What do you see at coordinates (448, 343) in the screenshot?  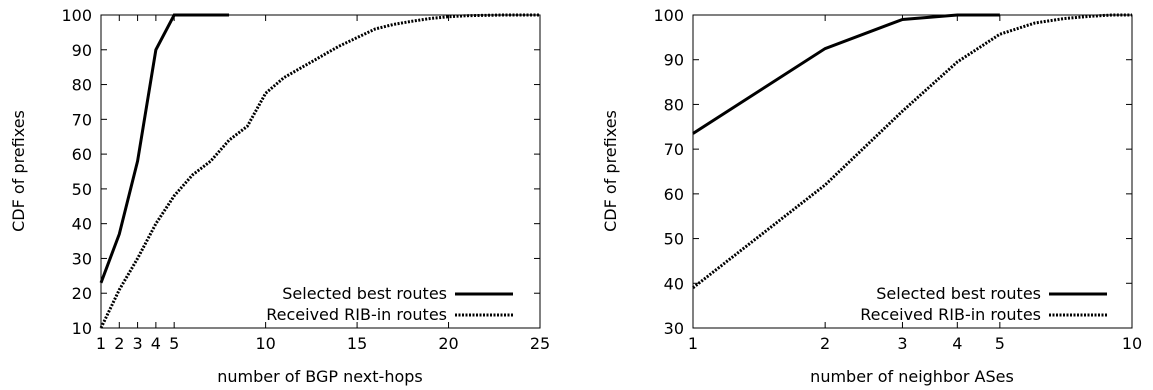 I see `x-tick-label: 20` at bounding box center [448, 343].